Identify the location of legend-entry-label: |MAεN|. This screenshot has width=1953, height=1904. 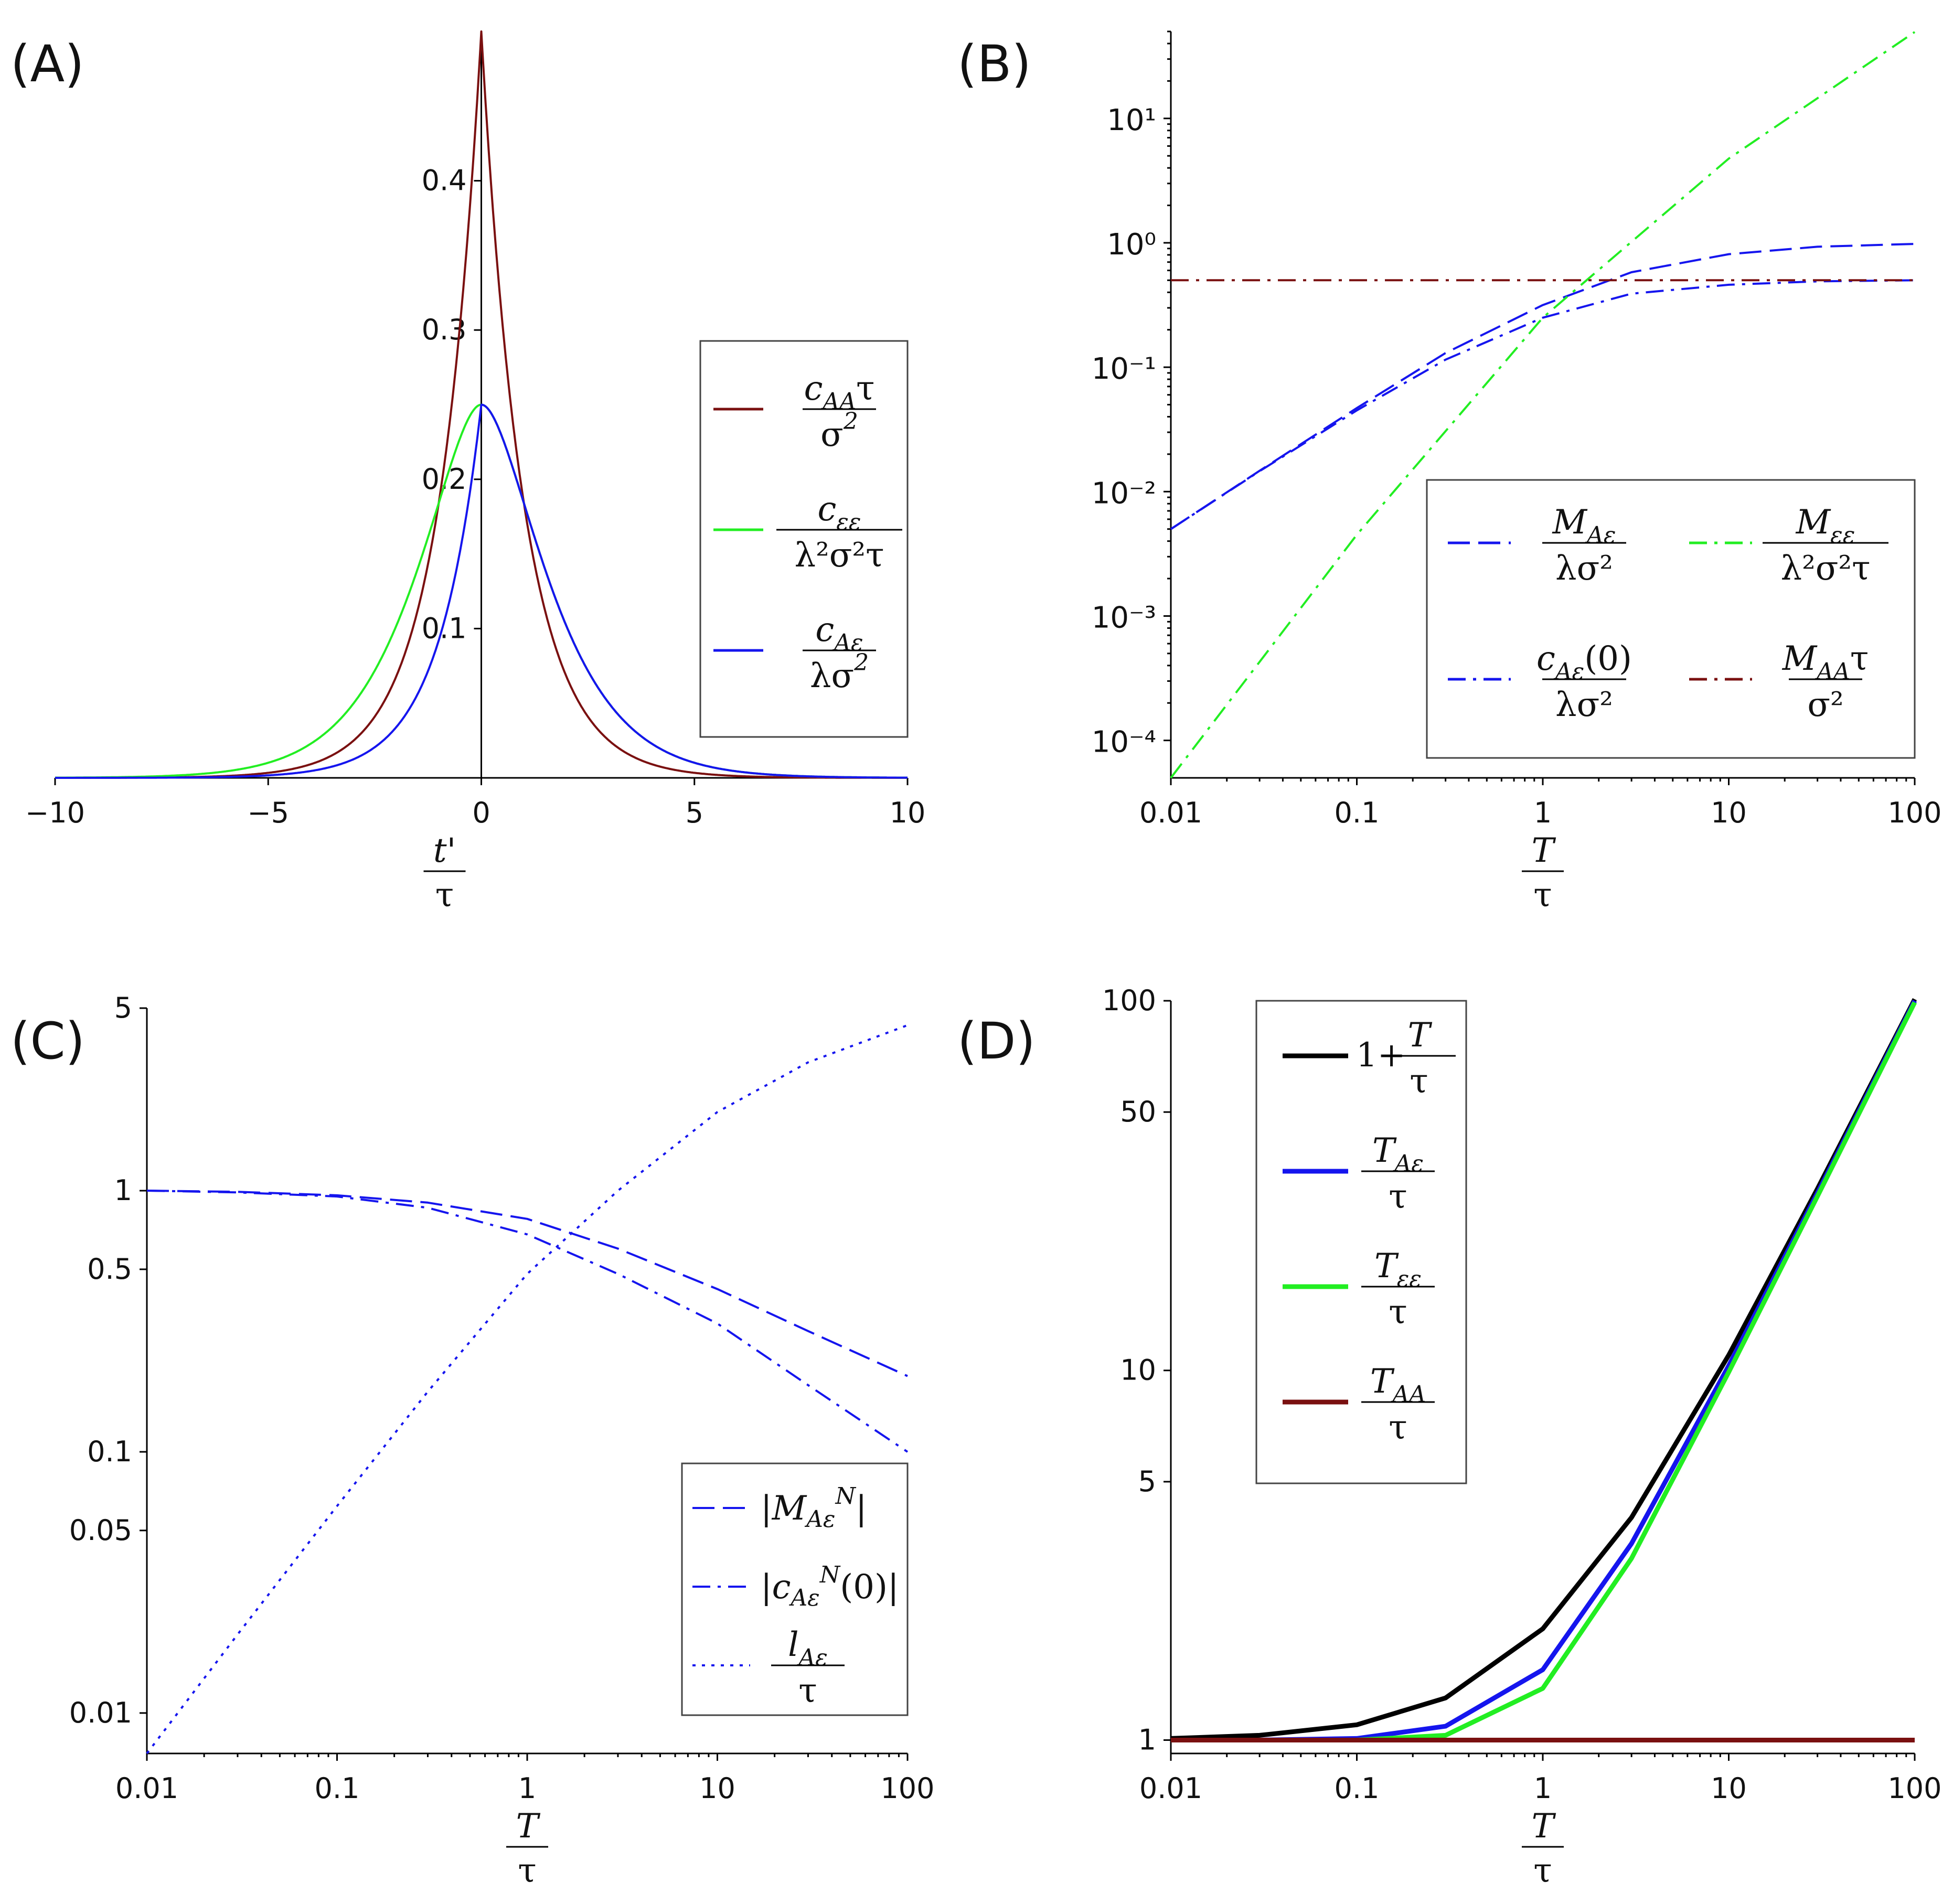
(814, 1508).